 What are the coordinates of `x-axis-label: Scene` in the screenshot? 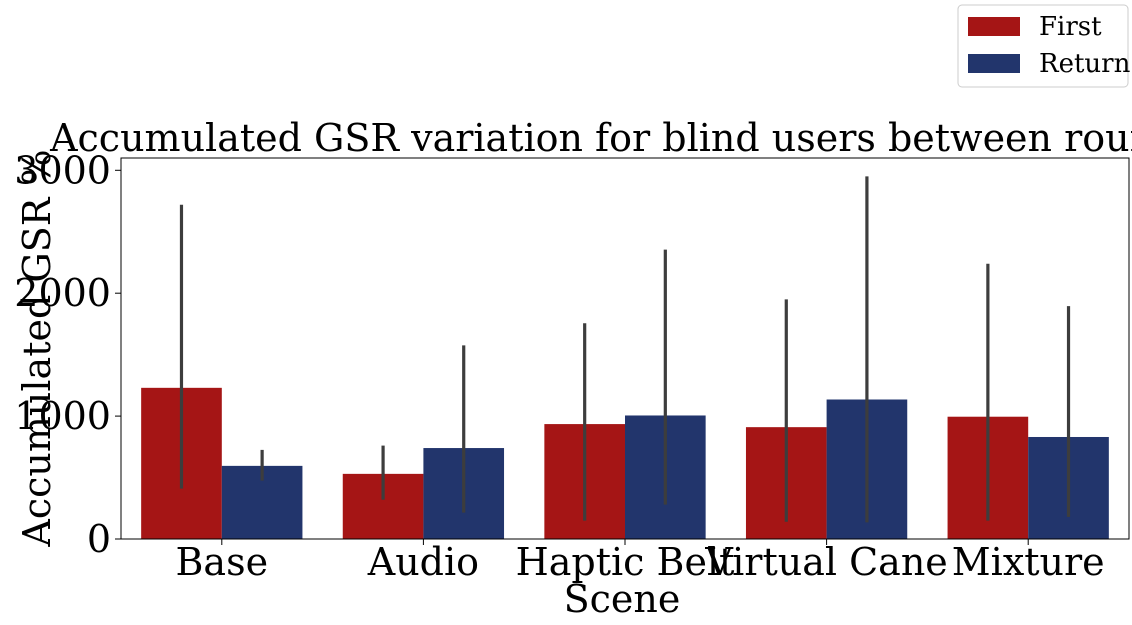 It's located at (622, 599).